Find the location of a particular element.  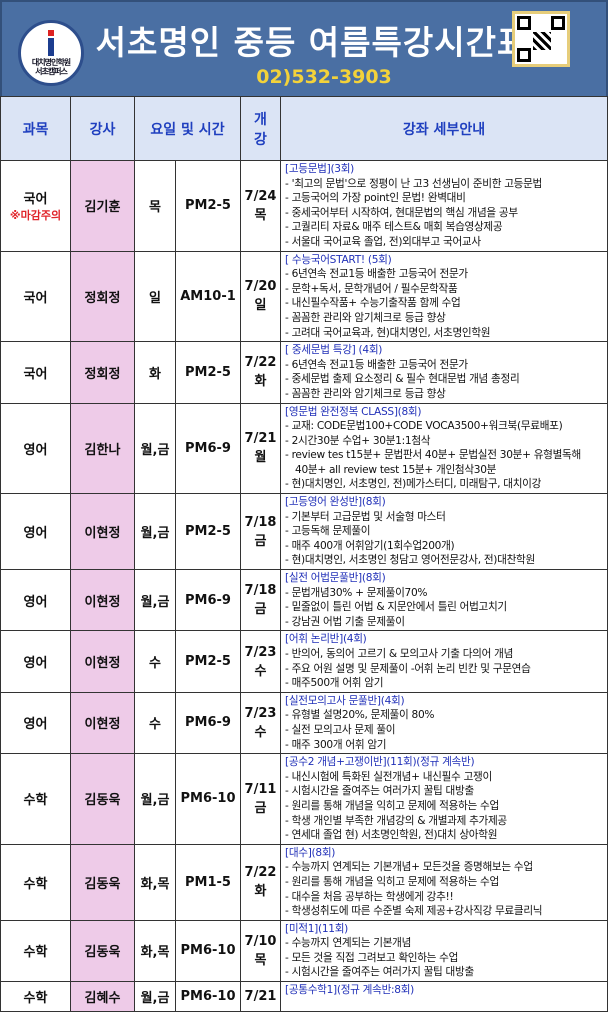

start-date-cell: 7/20 일 is located at coordinates (260, 296).